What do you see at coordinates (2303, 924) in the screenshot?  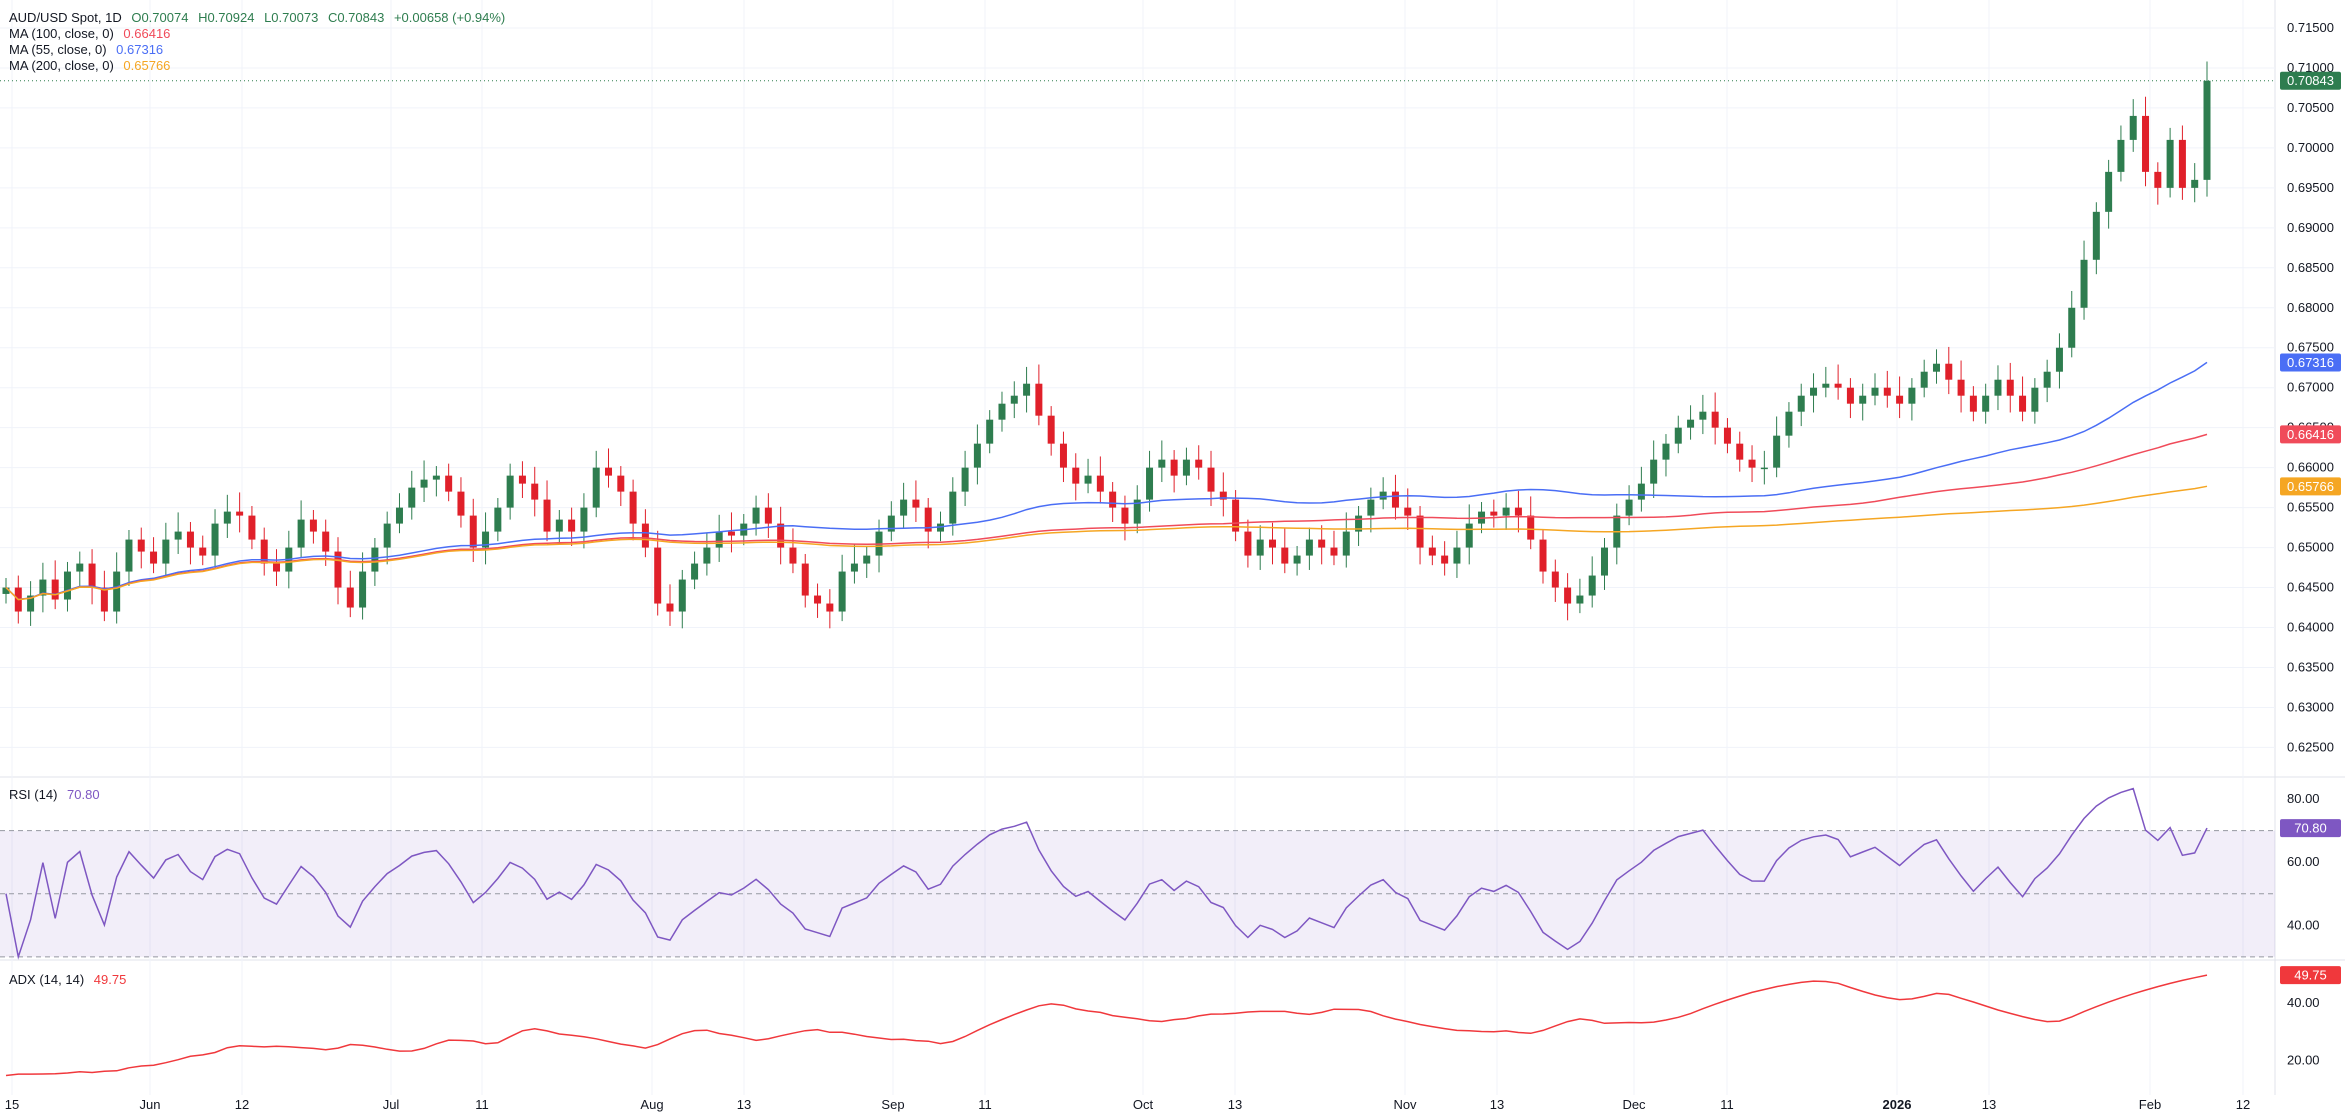 I see `rsi-tick-label: 40.00` at bounding box center [2303, 924].